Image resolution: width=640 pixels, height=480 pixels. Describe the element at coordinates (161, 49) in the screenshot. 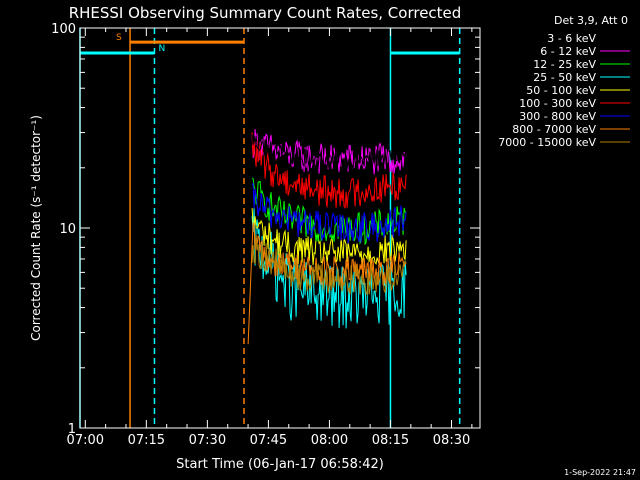

I see `flag-label-n: N` at that location.